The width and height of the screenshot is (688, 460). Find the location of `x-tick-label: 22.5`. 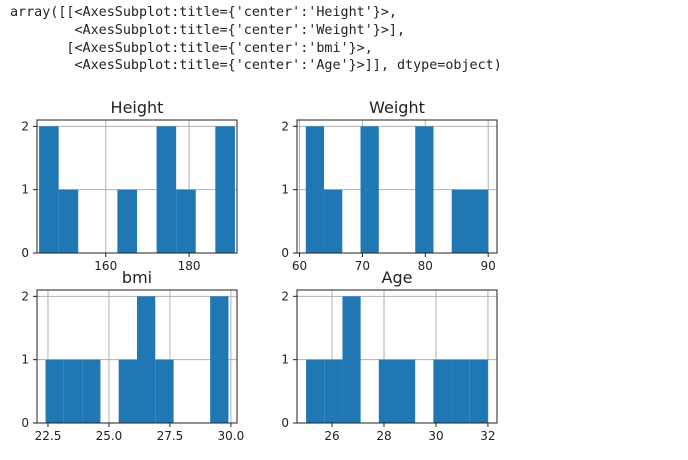

x-tick-label: 22.5 is located at coordinates (48, 436).